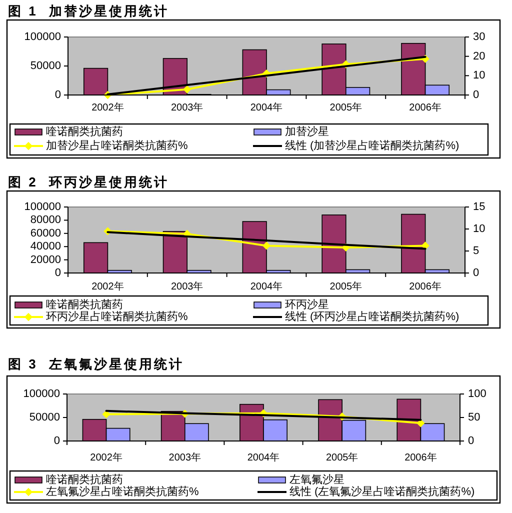 Image resolution: width=512 pixels, height=513 pixels. Describe the element at coordinates (476, 251) in the screenshot. I see `y2-tick-label: 5` at that location.